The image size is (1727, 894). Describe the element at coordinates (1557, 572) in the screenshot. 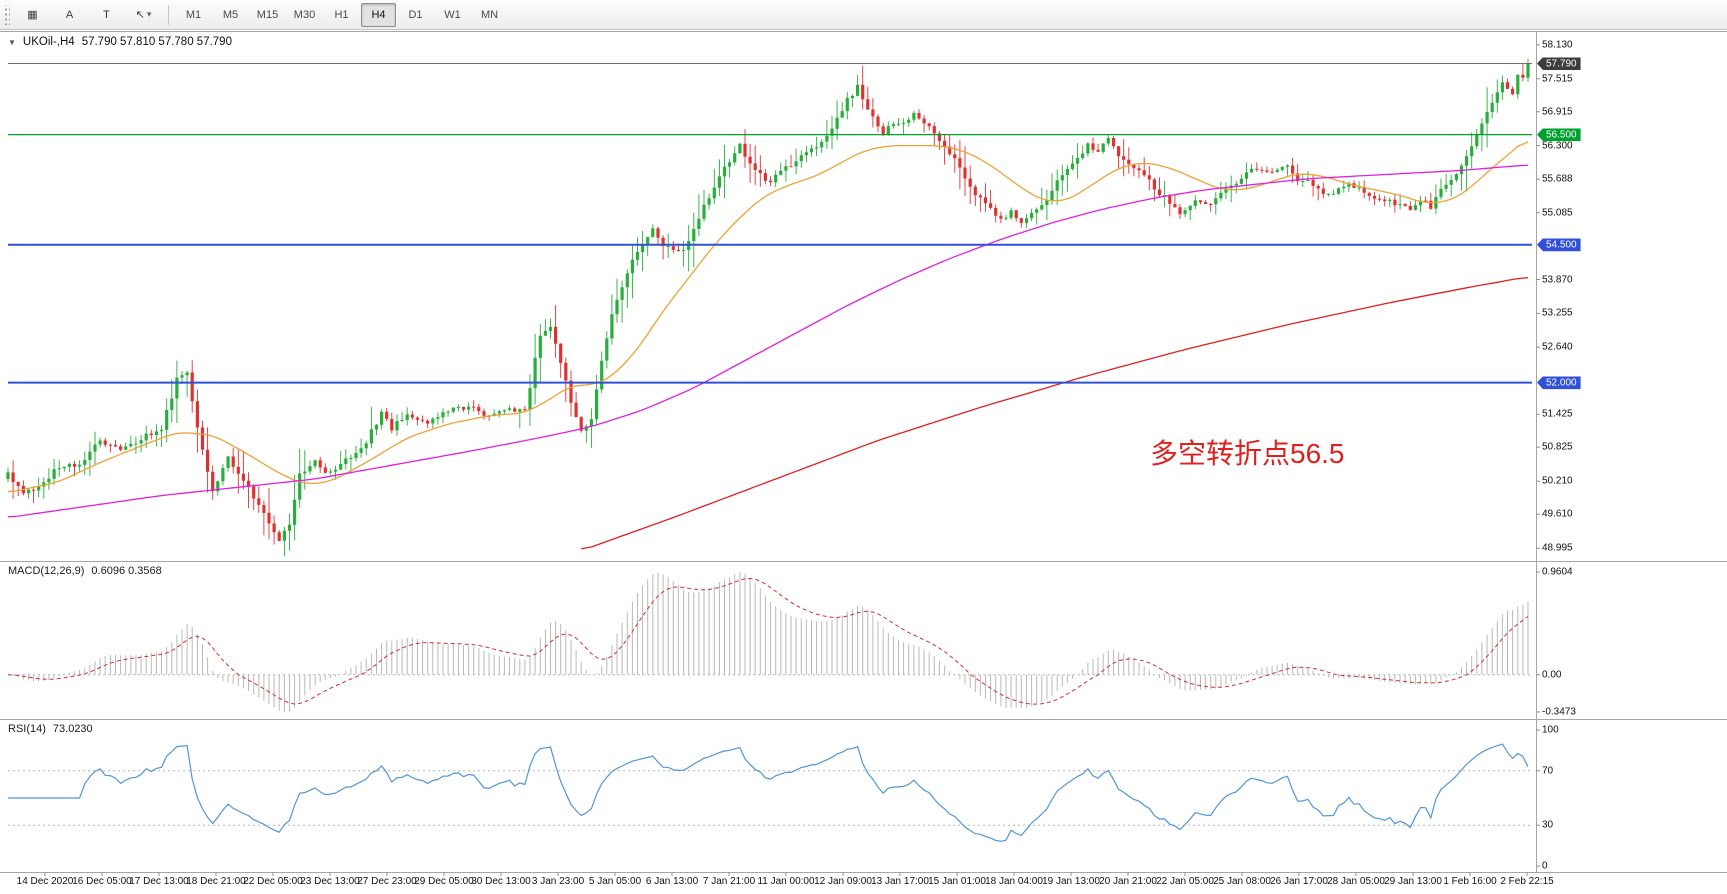

I see `macd-axis-label: 0.9604` at that location.